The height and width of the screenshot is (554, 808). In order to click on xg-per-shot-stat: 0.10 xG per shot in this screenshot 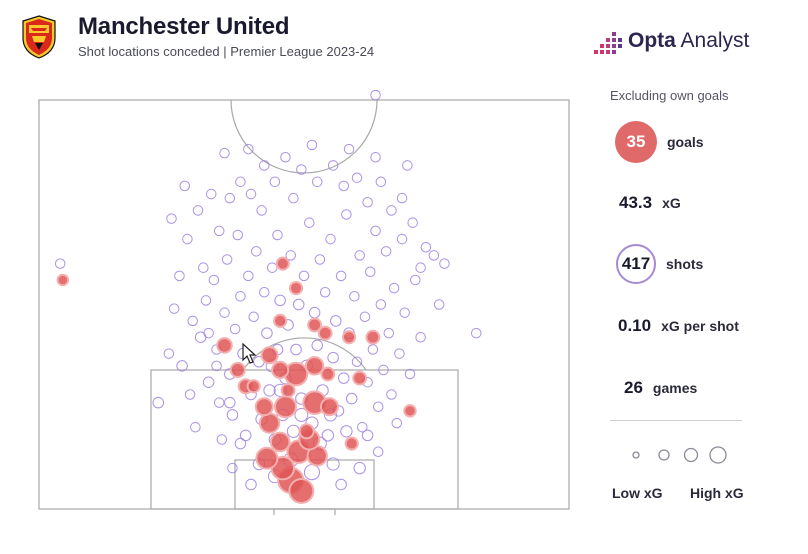, I will do `click(678, 326)`.